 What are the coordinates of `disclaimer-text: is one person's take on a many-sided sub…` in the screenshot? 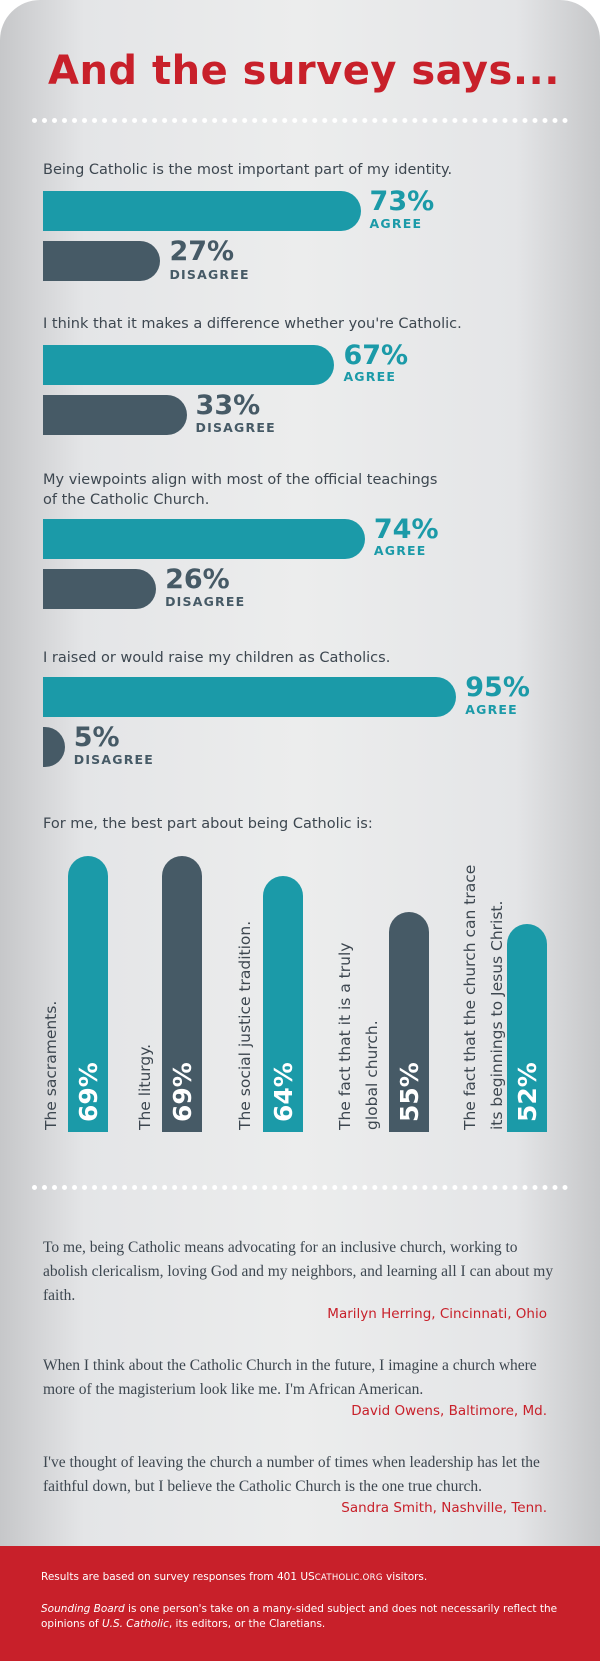 It's located at (299, 1616).